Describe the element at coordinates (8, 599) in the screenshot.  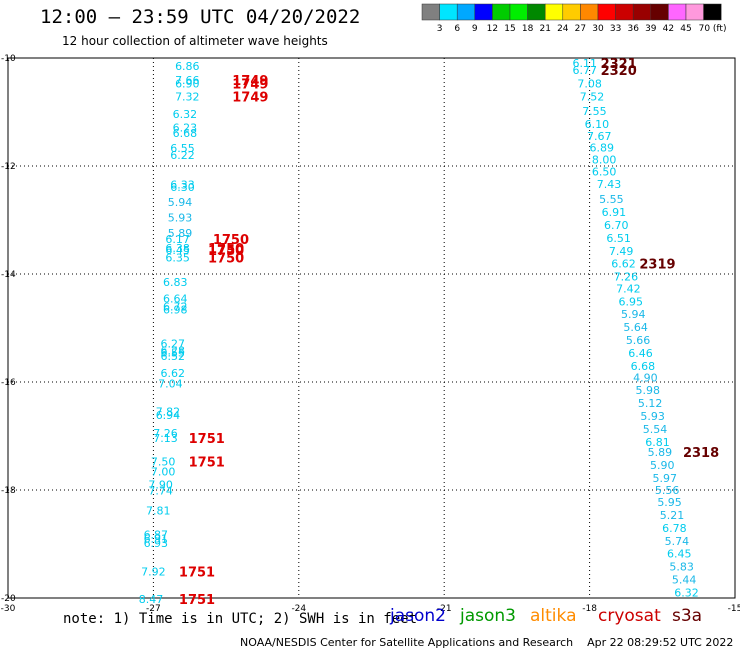
I see `y-tick-label: -20` at that location.